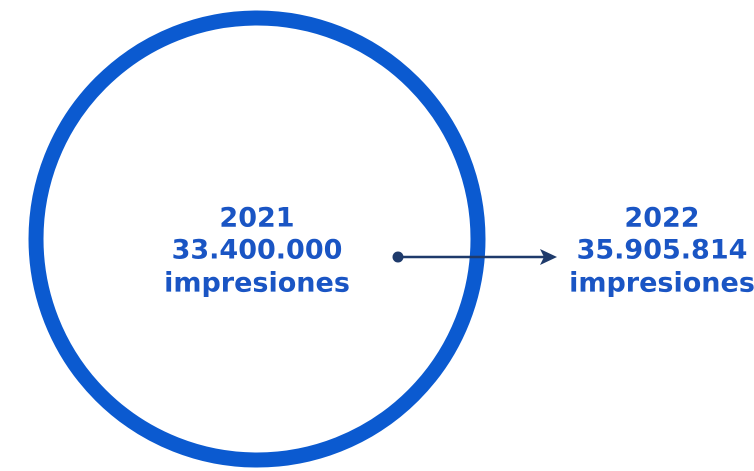 The height and width of the screenshot is (471, 754). Describe the element at coordinates (661, 218) in the screenshot. I see `year: 2022` at that location.